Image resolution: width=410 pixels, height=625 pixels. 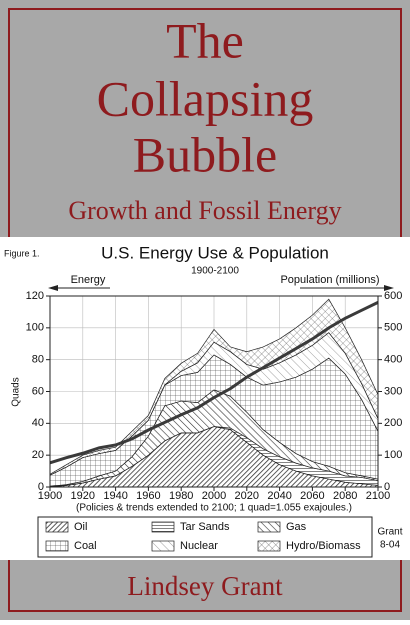 What do you see at coordinates (41, 487) in the screenshot?
I see `y-tick-label: 0` at bounding box center [41, 487].